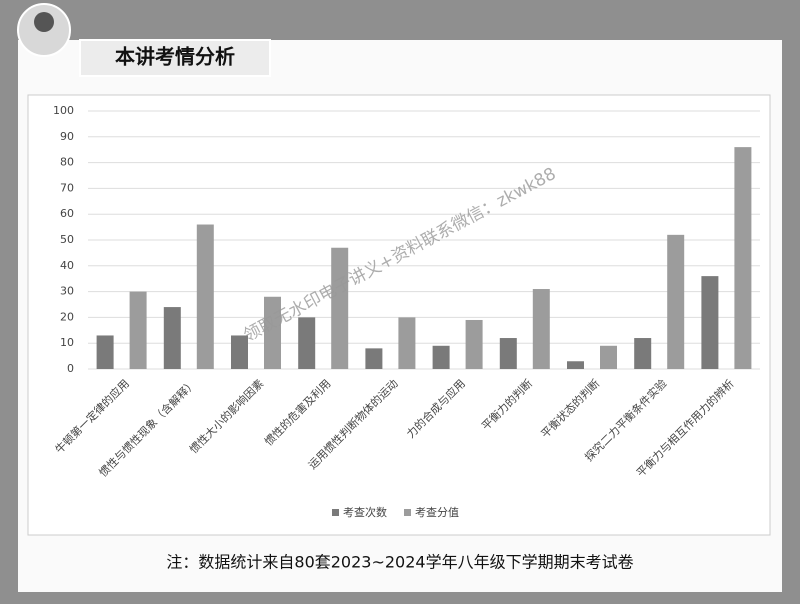  Describe the element at coordinates (67, 342) in the screenshot. I see `y-tick-label: 10` at that location.